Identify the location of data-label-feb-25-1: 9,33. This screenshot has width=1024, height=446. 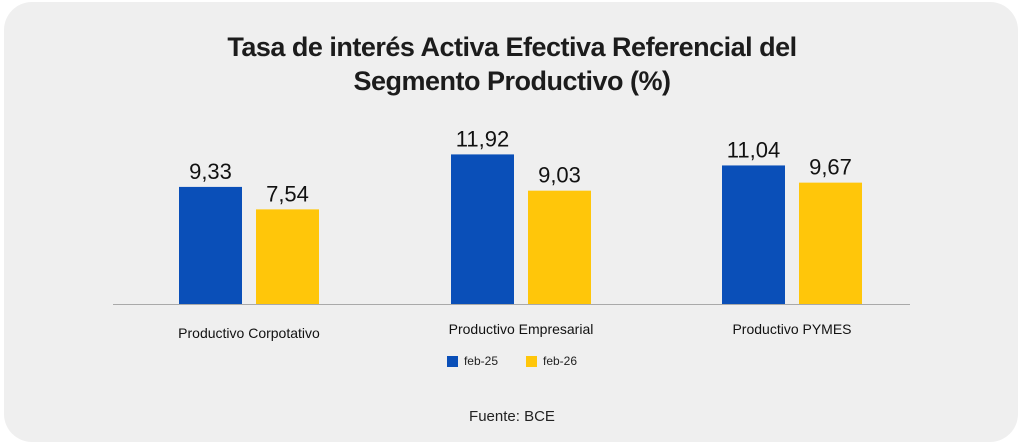
(210, 171).